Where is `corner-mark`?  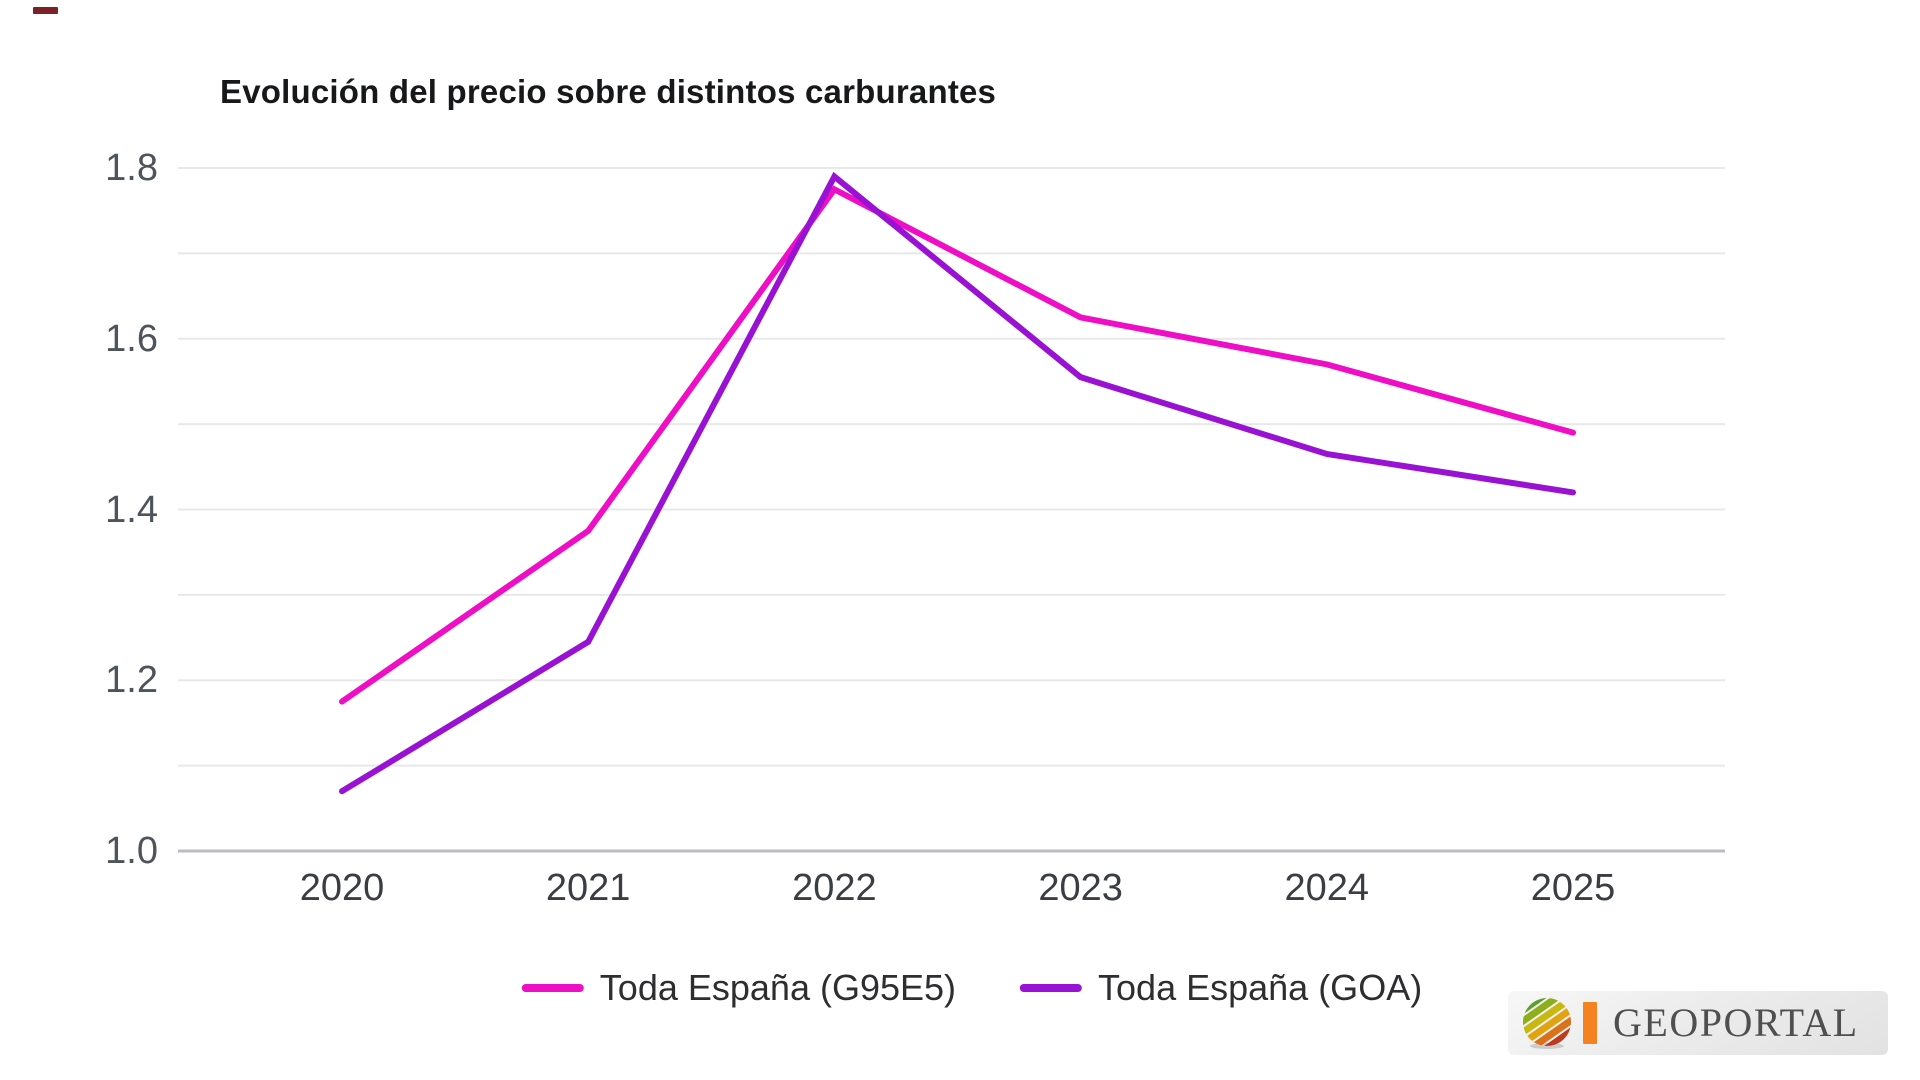
corner-mark is located at coordinates (45, 10).